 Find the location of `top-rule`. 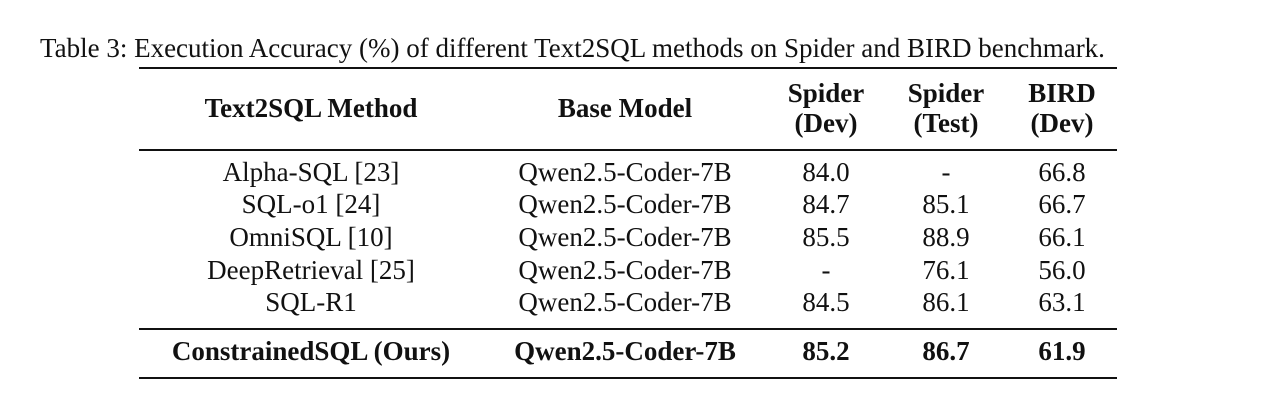

top-rule is located at coordinates (628, 68).